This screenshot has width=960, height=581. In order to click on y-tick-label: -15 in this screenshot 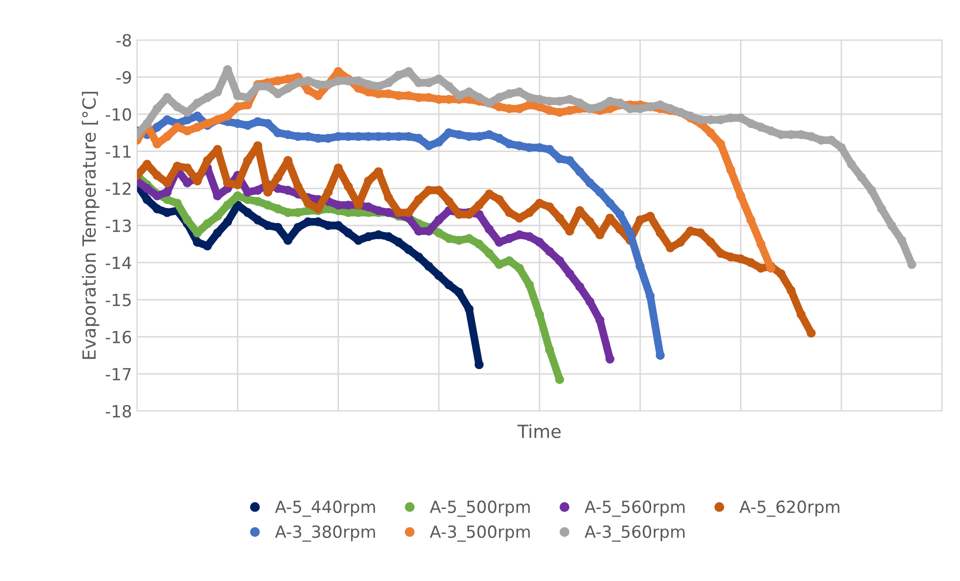, I will do `click(118, 300)`.